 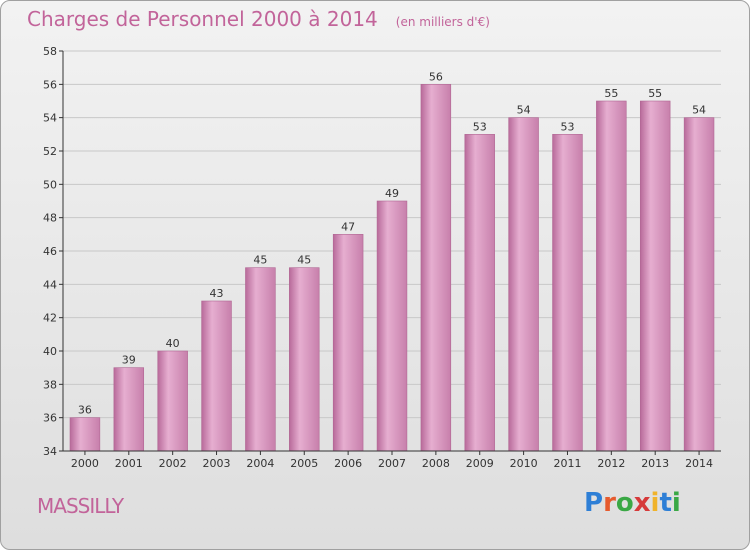 What do you see at coordinates (50, 118) in the screenshot?
I see `y-tick-label: 54` at bounding box center [50, 118].